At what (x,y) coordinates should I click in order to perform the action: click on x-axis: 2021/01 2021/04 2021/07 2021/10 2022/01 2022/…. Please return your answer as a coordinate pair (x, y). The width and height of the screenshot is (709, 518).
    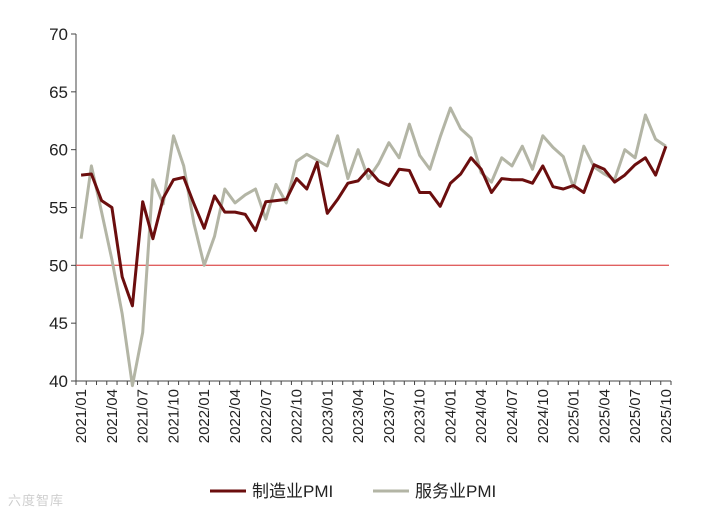
    Looking at the image, I should click on (374, 411).